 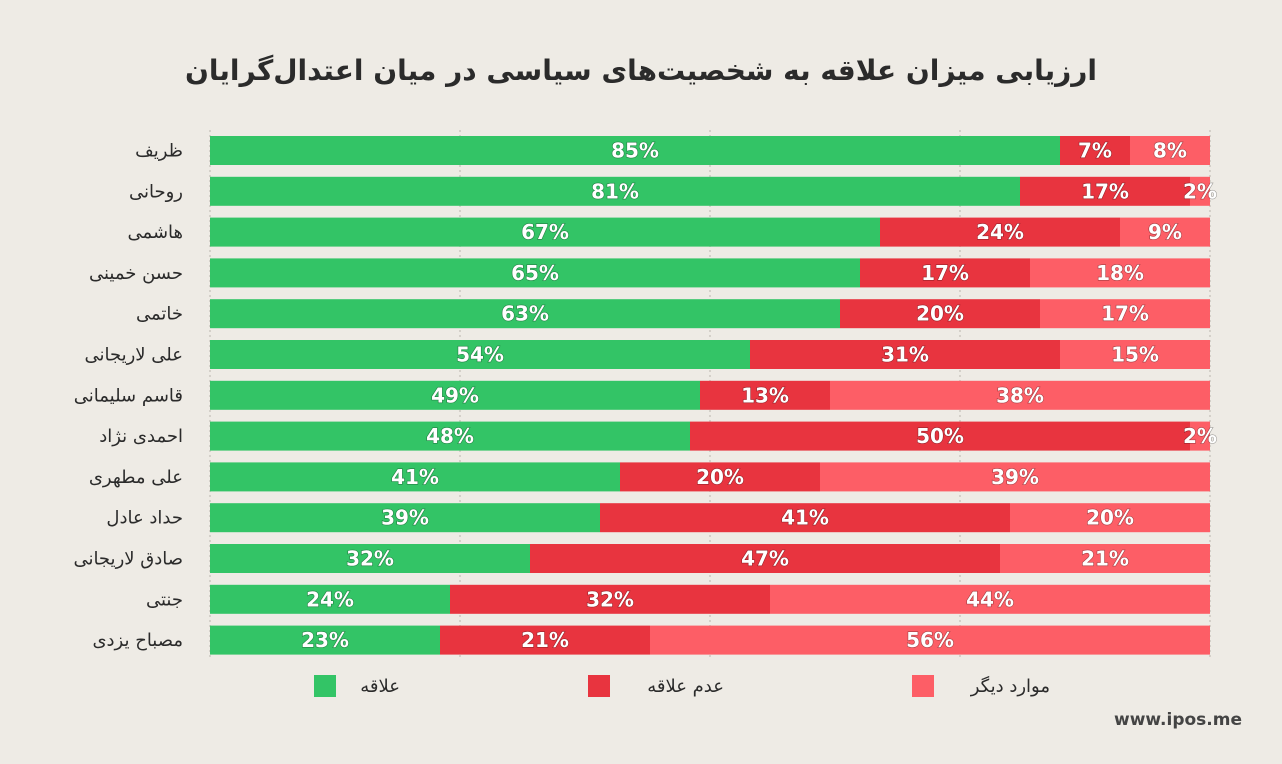 I want to click on data-label: 48%, so click(x=450, y=436).